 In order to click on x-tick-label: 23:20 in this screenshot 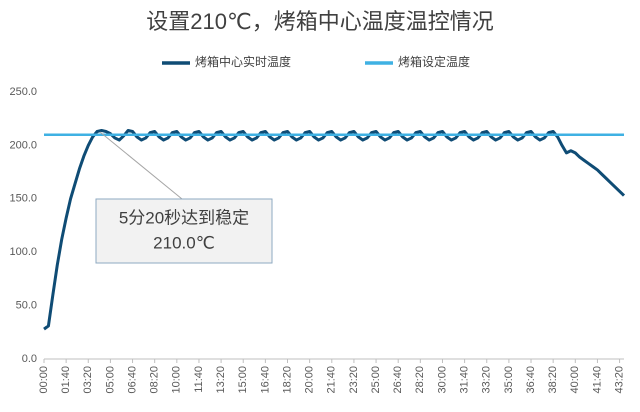, I will do `click(354, 380)`.